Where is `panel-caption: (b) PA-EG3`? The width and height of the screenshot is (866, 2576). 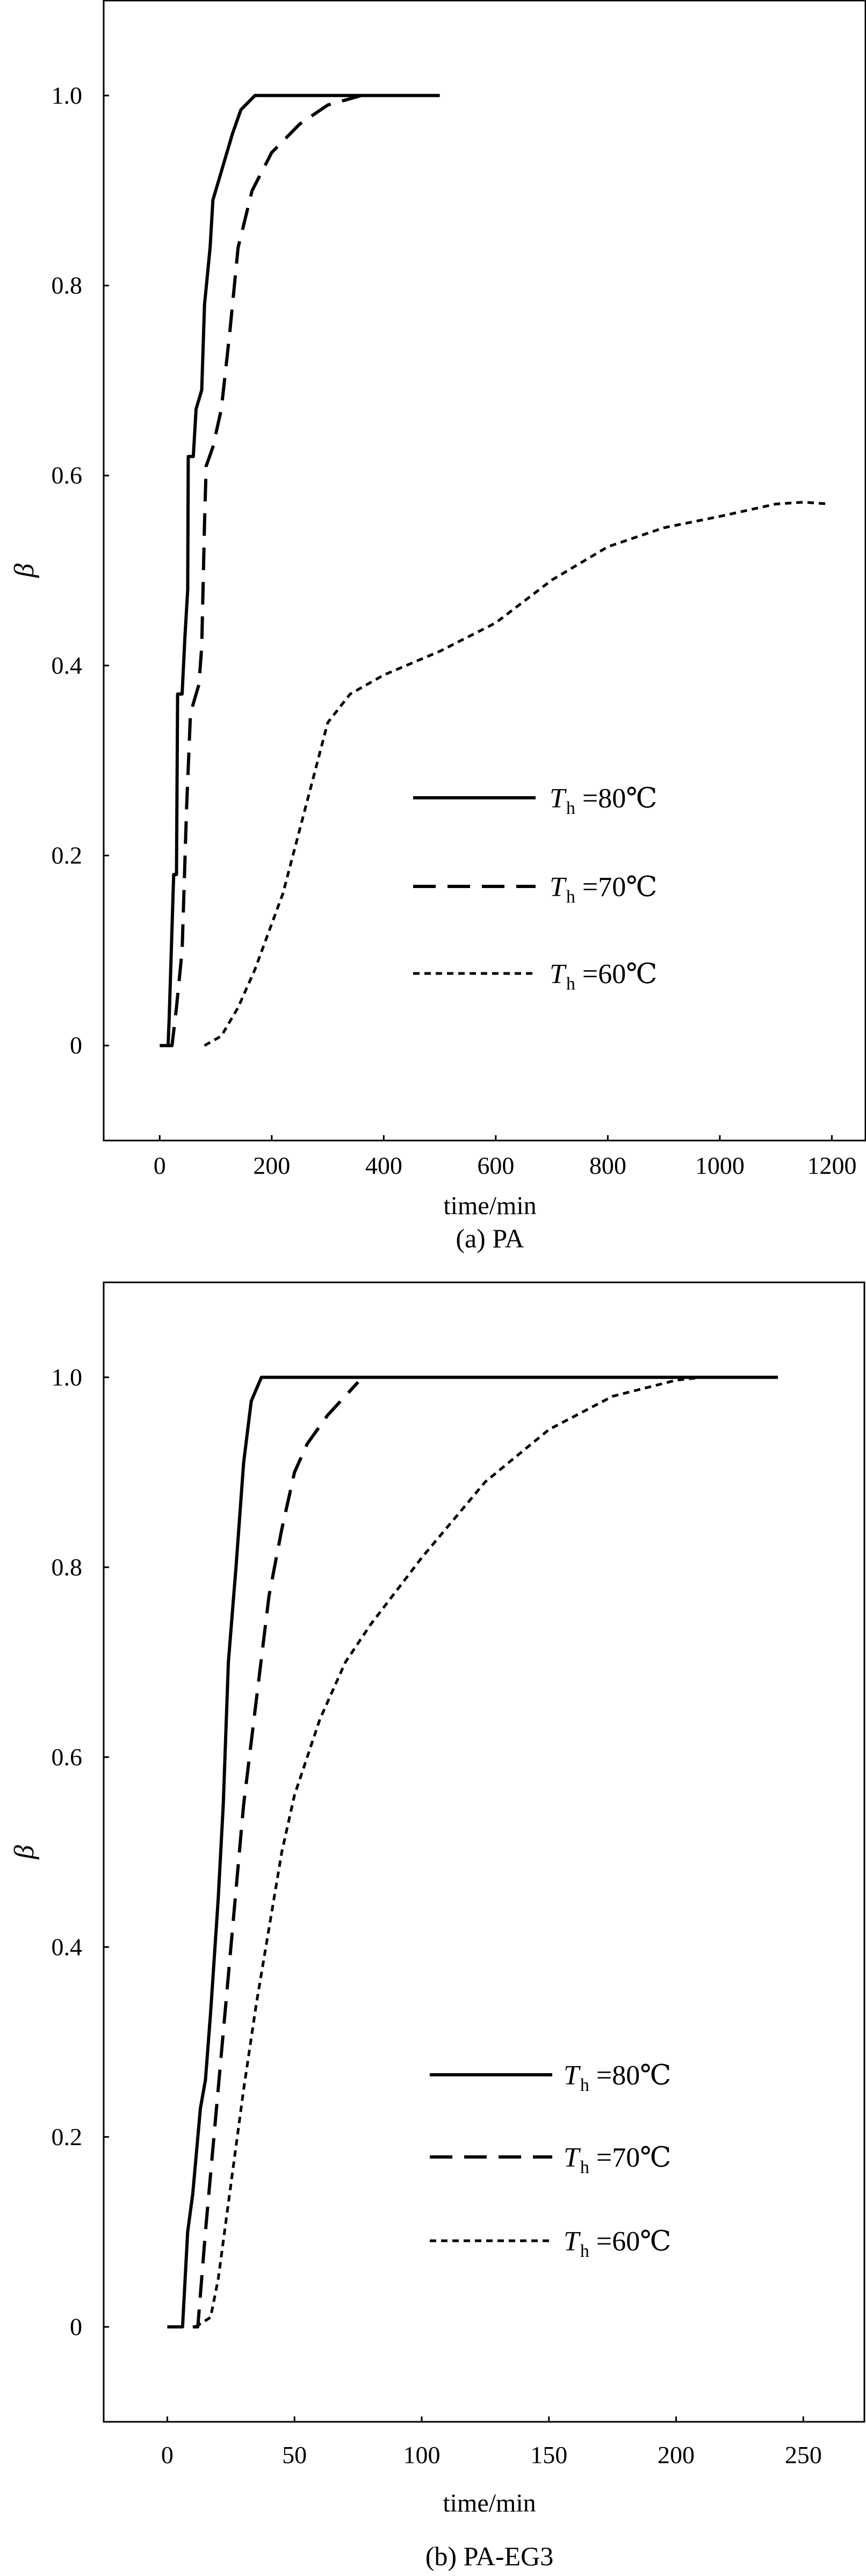 panel-caption: (b) PA-EG3 is located at coordinates (489, 2556).